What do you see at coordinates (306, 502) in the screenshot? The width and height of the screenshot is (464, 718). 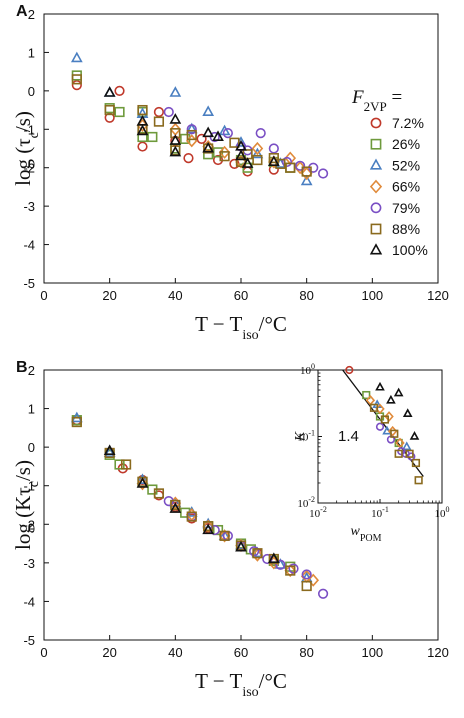 I see `inset-y-tick-label: 10-2` at bounding box center [306, 502].